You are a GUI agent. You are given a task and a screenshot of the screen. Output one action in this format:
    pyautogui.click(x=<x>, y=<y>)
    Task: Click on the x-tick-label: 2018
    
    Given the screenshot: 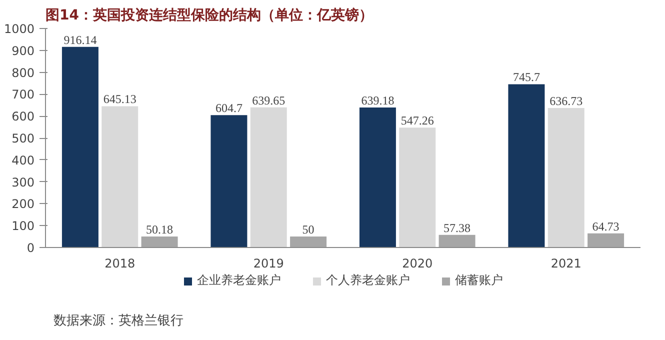 What is the action you would take?
    pyautogui.click(x=120, y=263)
    